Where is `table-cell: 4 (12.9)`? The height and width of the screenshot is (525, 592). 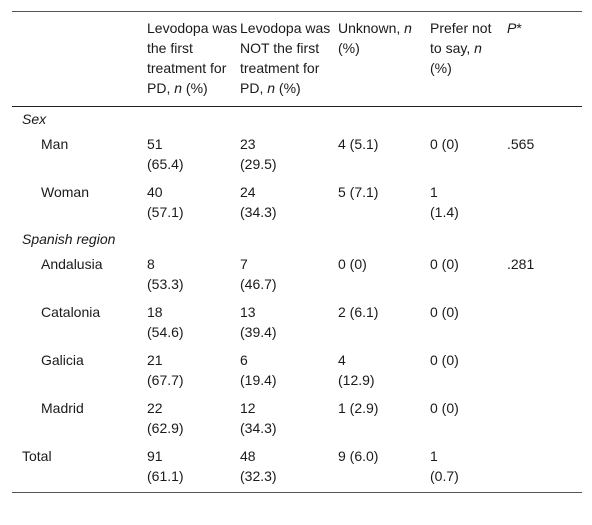
table-cell: 4 (12.9) is located at coordinates (356, 370).